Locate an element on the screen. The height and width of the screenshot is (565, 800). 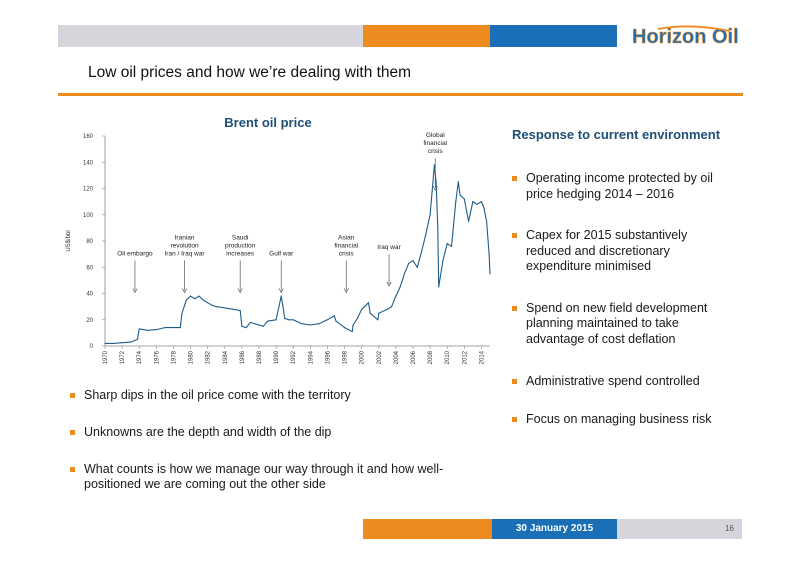
annotation-label: Gulf war is located at coordinates (281, 254).